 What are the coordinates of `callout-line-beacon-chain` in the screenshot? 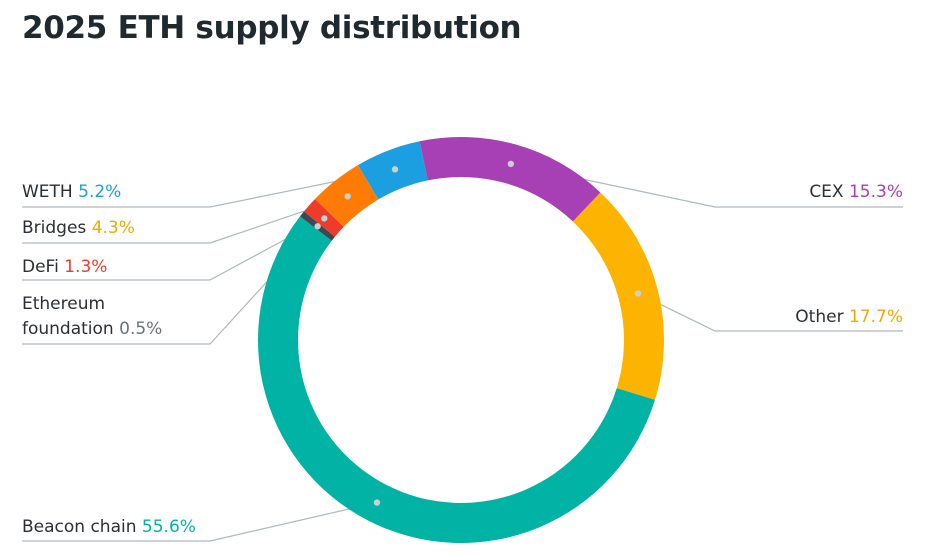 It's located at (200, 521).